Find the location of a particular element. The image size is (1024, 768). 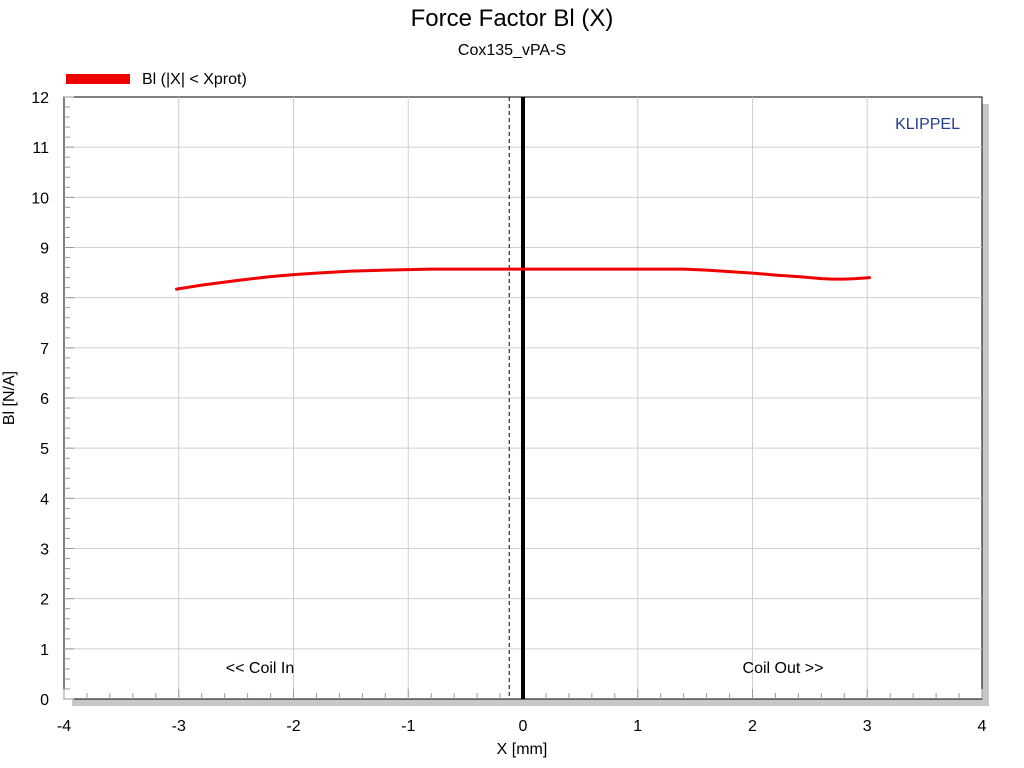

y-tick-label: 2 is located at coordinates (44, 600).